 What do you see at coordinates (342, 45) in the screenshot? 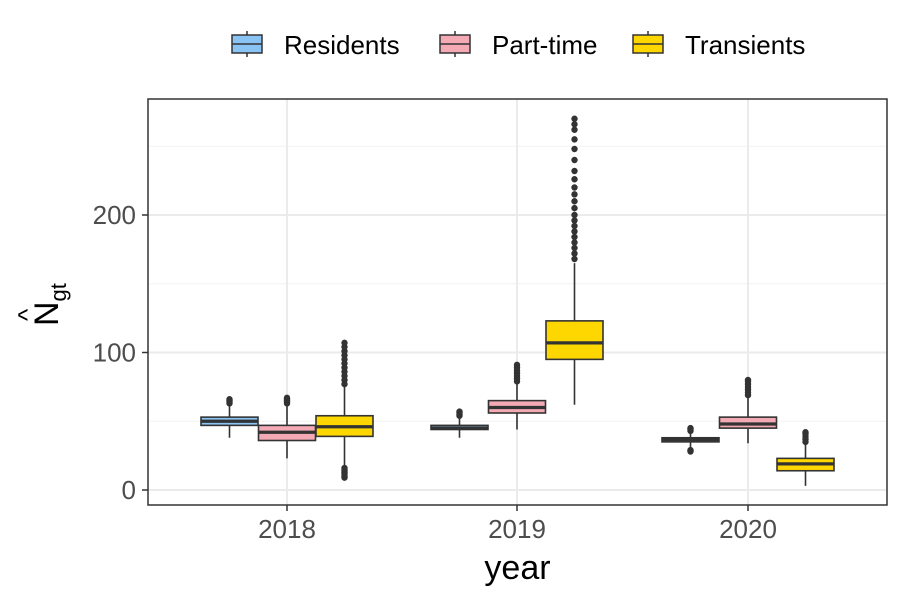
I see `legend-label: Residents` at bounding box center [342, 45].